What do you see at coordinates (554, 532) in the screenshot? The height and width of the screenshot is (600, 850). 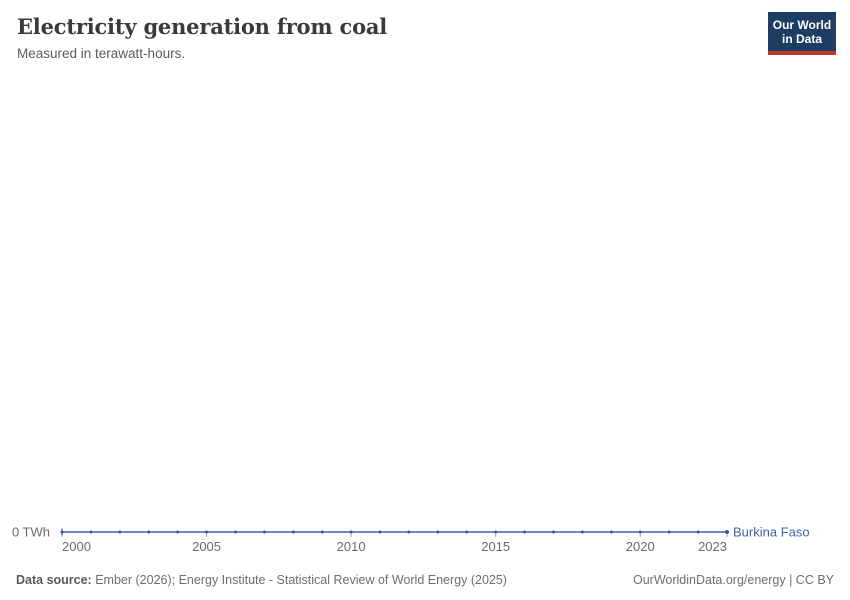 I see `data-point-2017` at bounding box center [554, 532].